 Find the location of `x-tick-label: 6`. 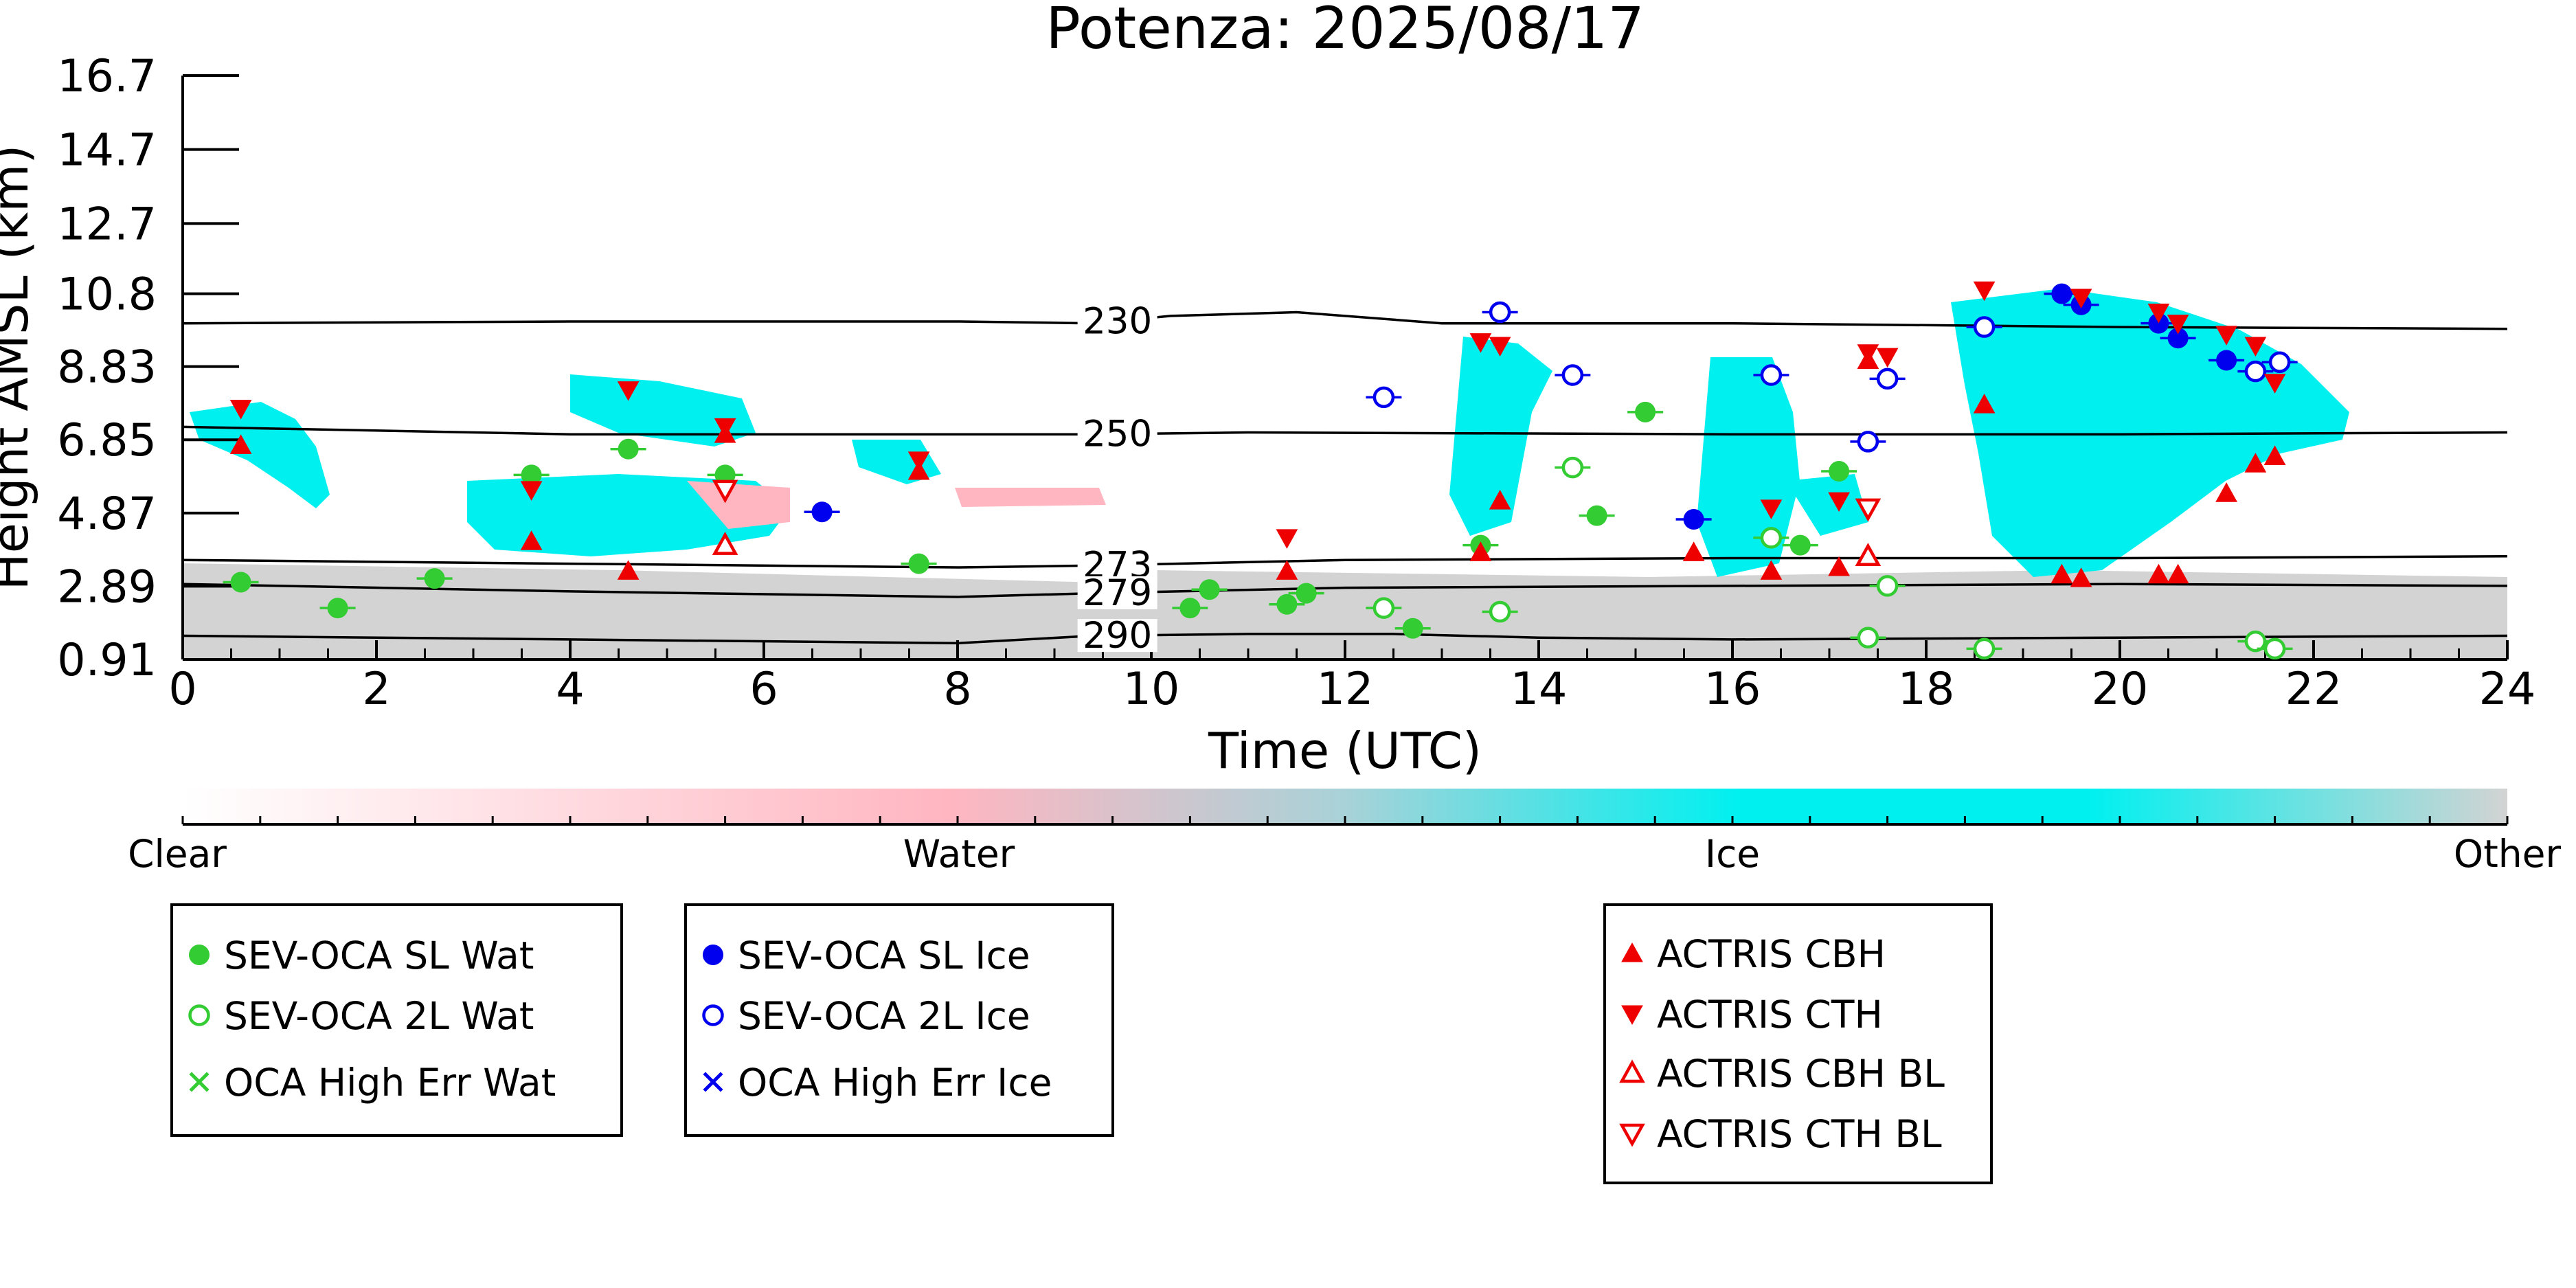

x-tick-label: 6 is located at coordinates (763, 689).